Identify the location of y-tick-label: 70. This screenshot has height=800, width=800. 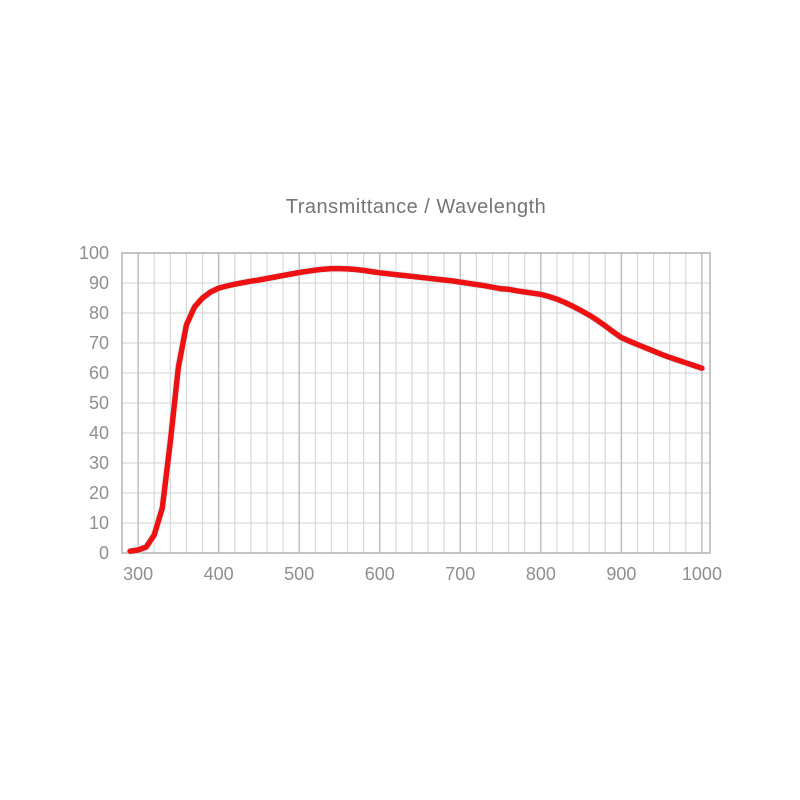
(99, 343).